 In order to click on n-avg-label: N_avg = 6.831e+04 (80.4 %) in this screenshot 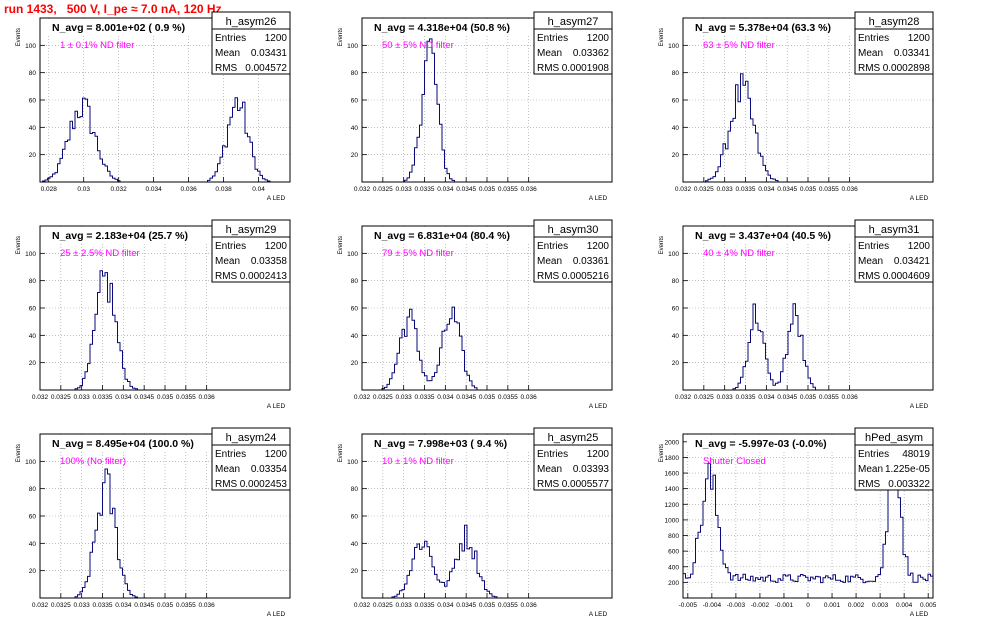, I will do `click(442, 236)`.